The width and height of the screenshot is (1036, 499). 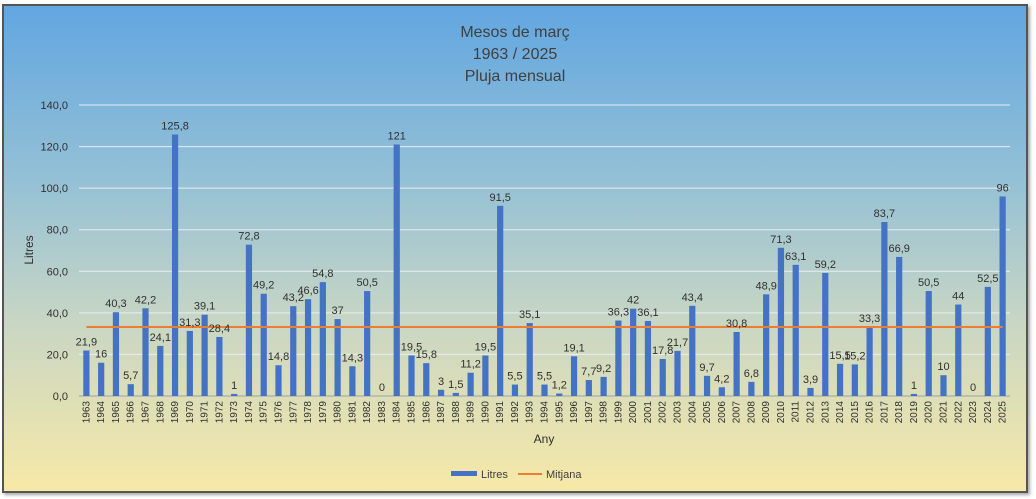 What do you see at coordinates (54, 148) in the screenshot?
I see `y-tick-label: 120,0` at bounding box center [54, 148].